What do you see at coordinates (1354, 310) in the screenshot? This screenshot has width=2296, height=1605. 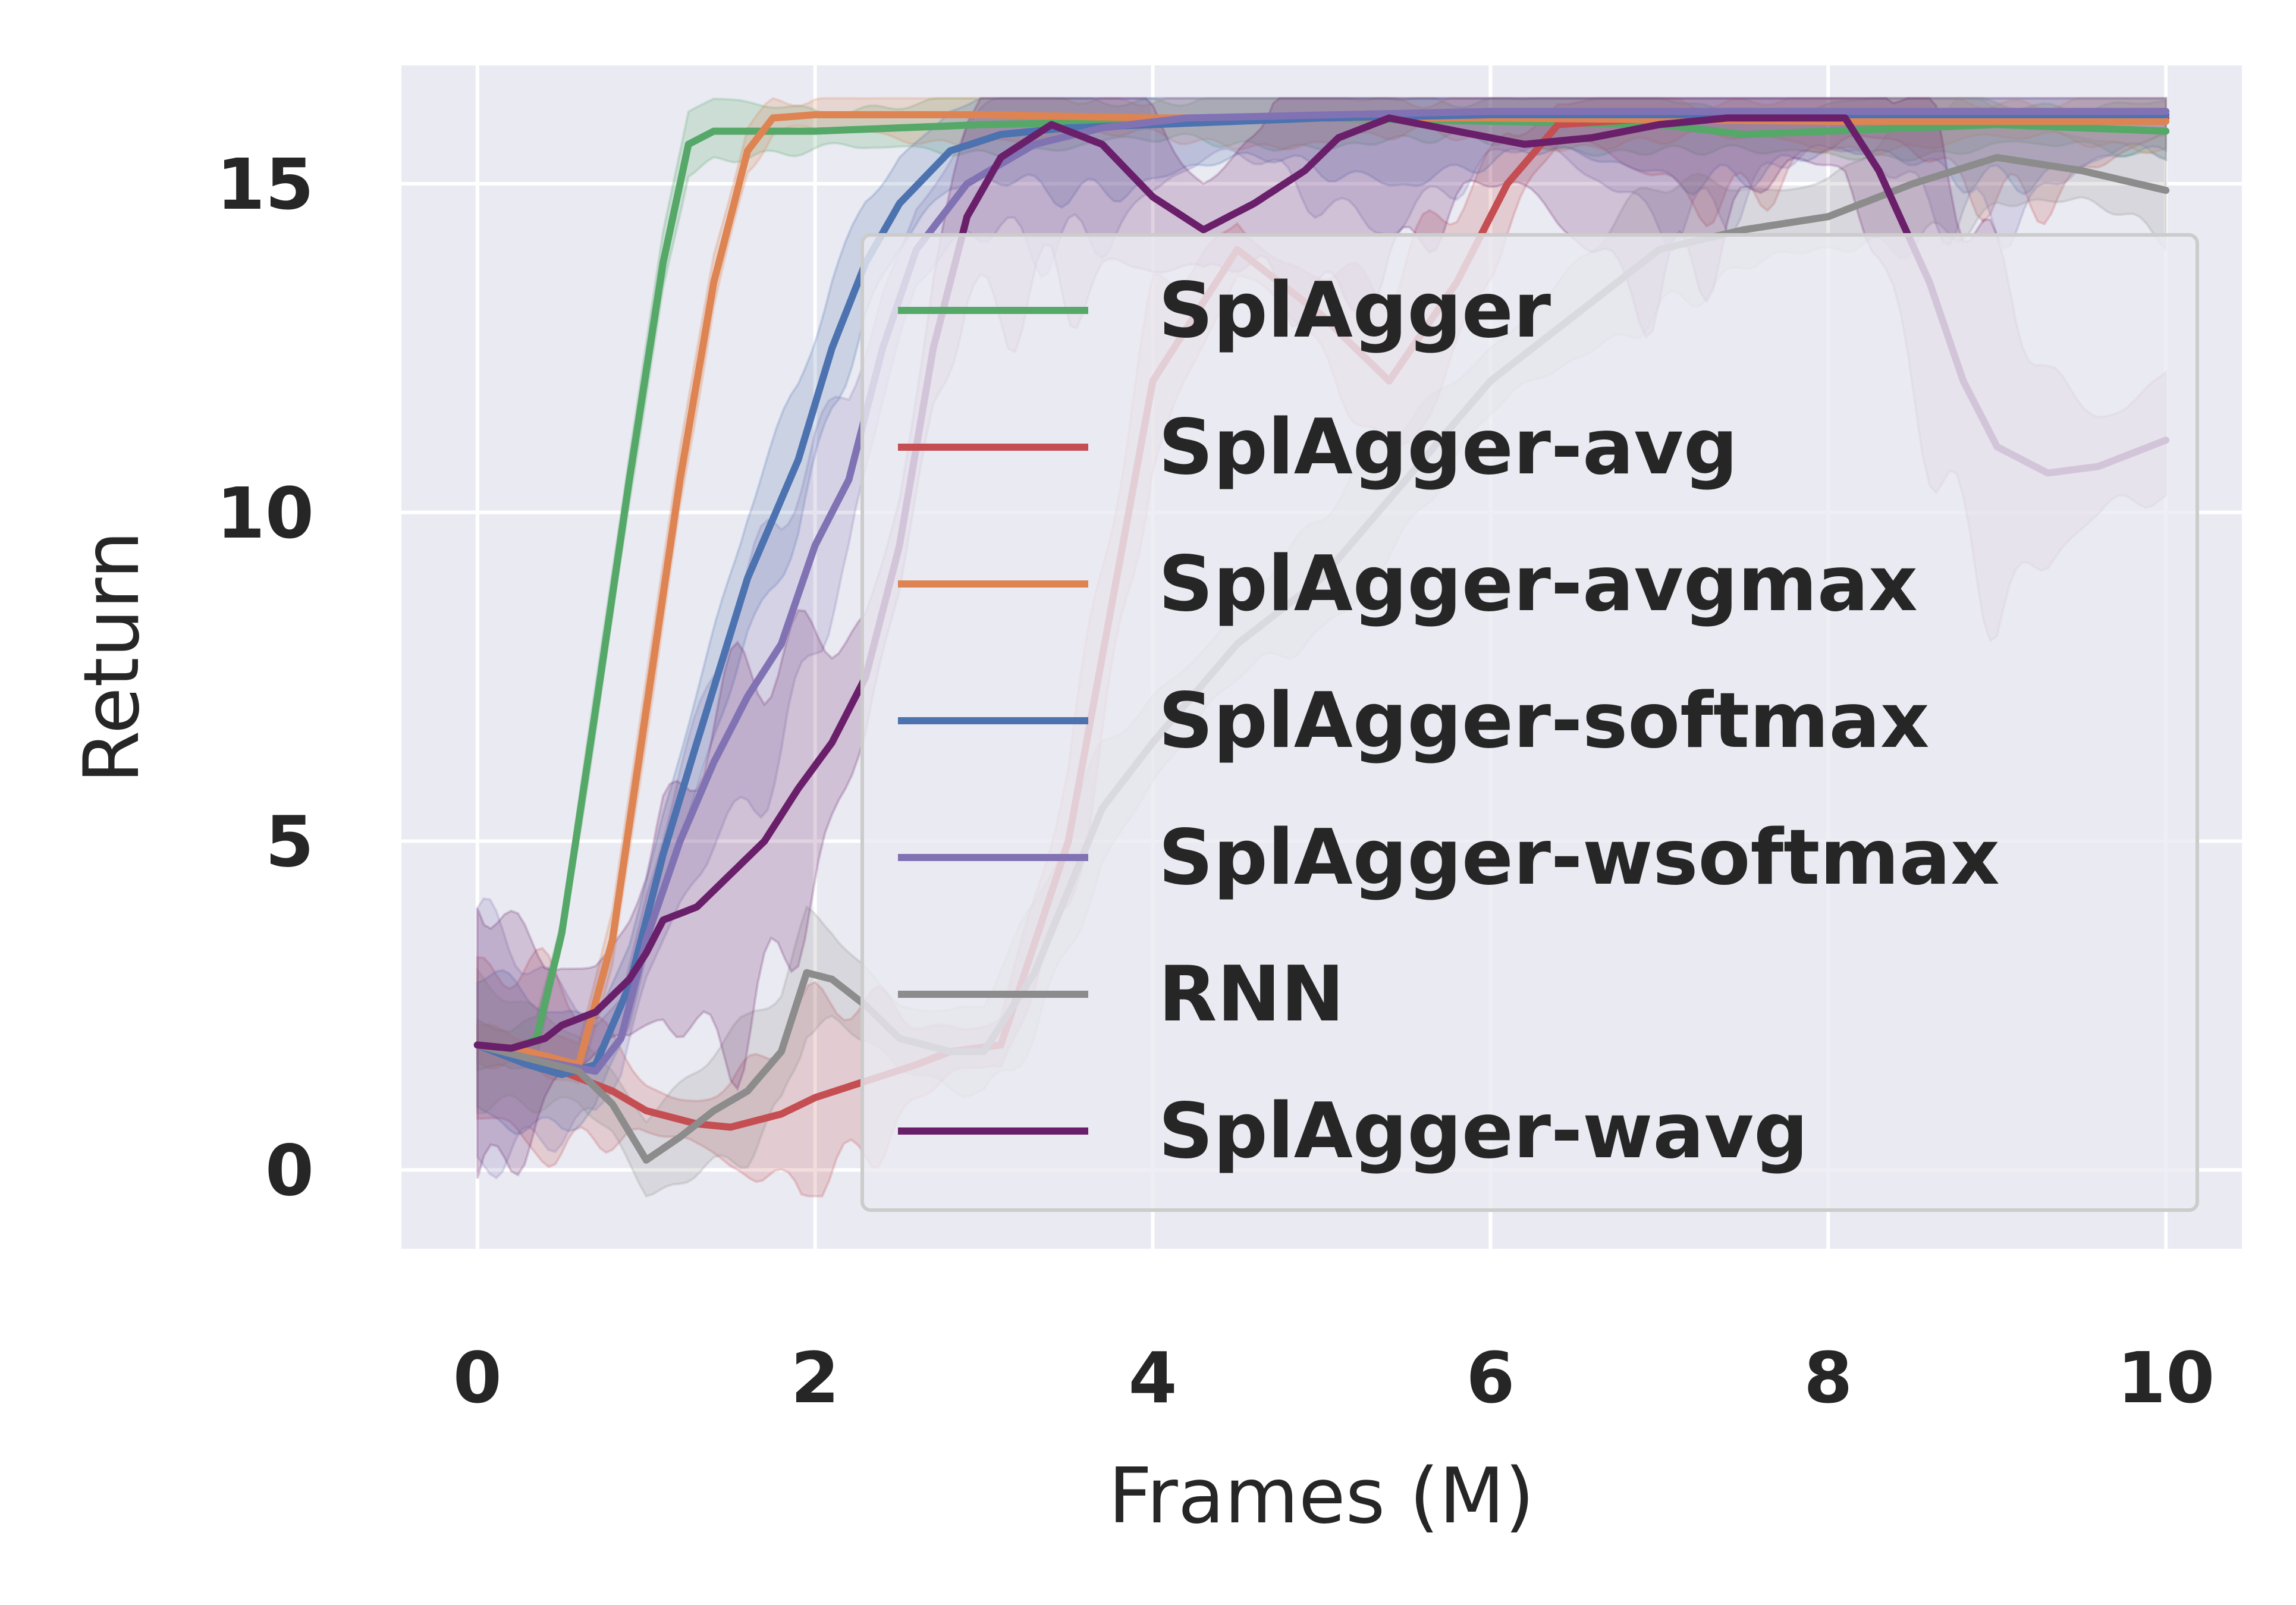 I see `legend-label: SplAgger` at bounding box center [1354, 310].